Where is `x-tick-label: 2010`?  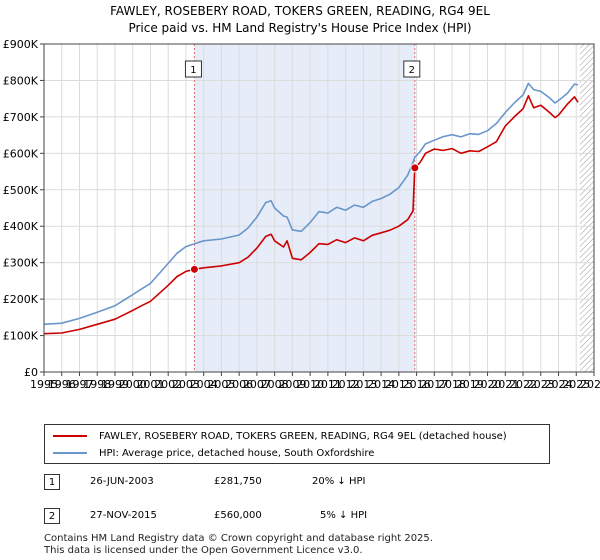 x-tick-label: 2010 is located at coordinates (310, 384).